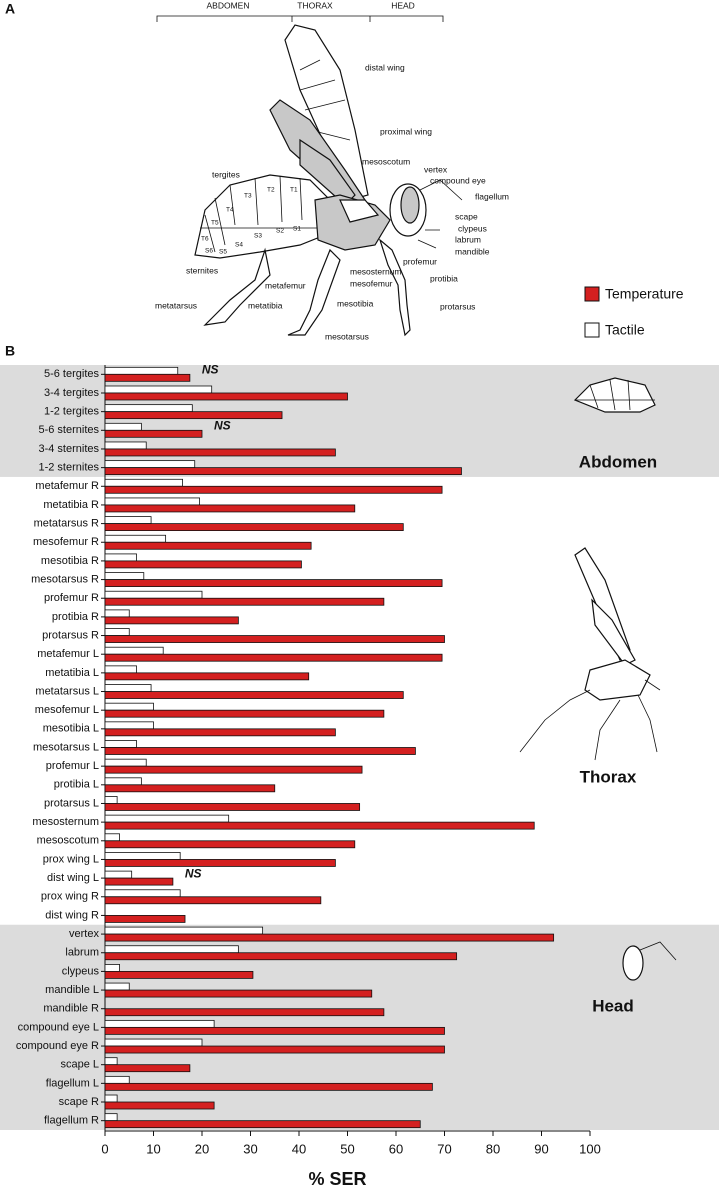 The image size is (719, 1191). I want to click on y-tick-label: profemur L, so click(72, 766).